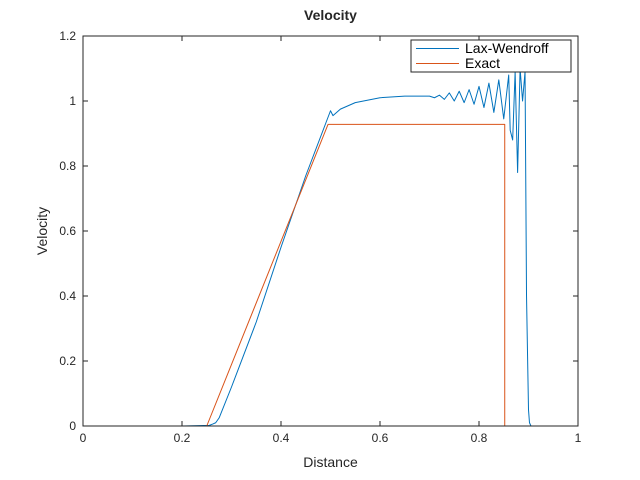 The width and height of the screenshot is (640, 480). I want to click on y-axis-label: Velocity, so click(42, 231).